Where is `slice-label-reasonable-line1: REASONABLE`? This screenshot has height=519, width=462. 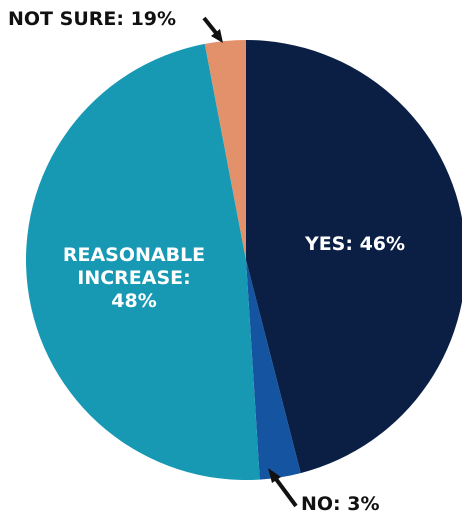 slice-label-reasonable-line1: REASONABLE is located at coordinates (134, 255).